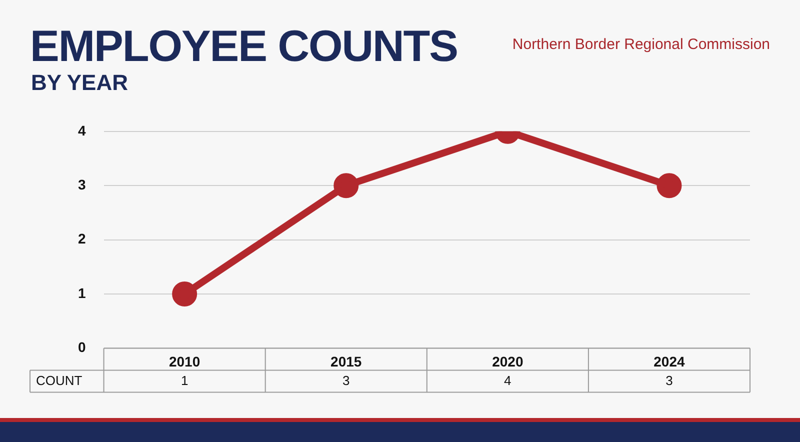  I want to click on chart-subtitle: BY YEAR, so click(79, 83).